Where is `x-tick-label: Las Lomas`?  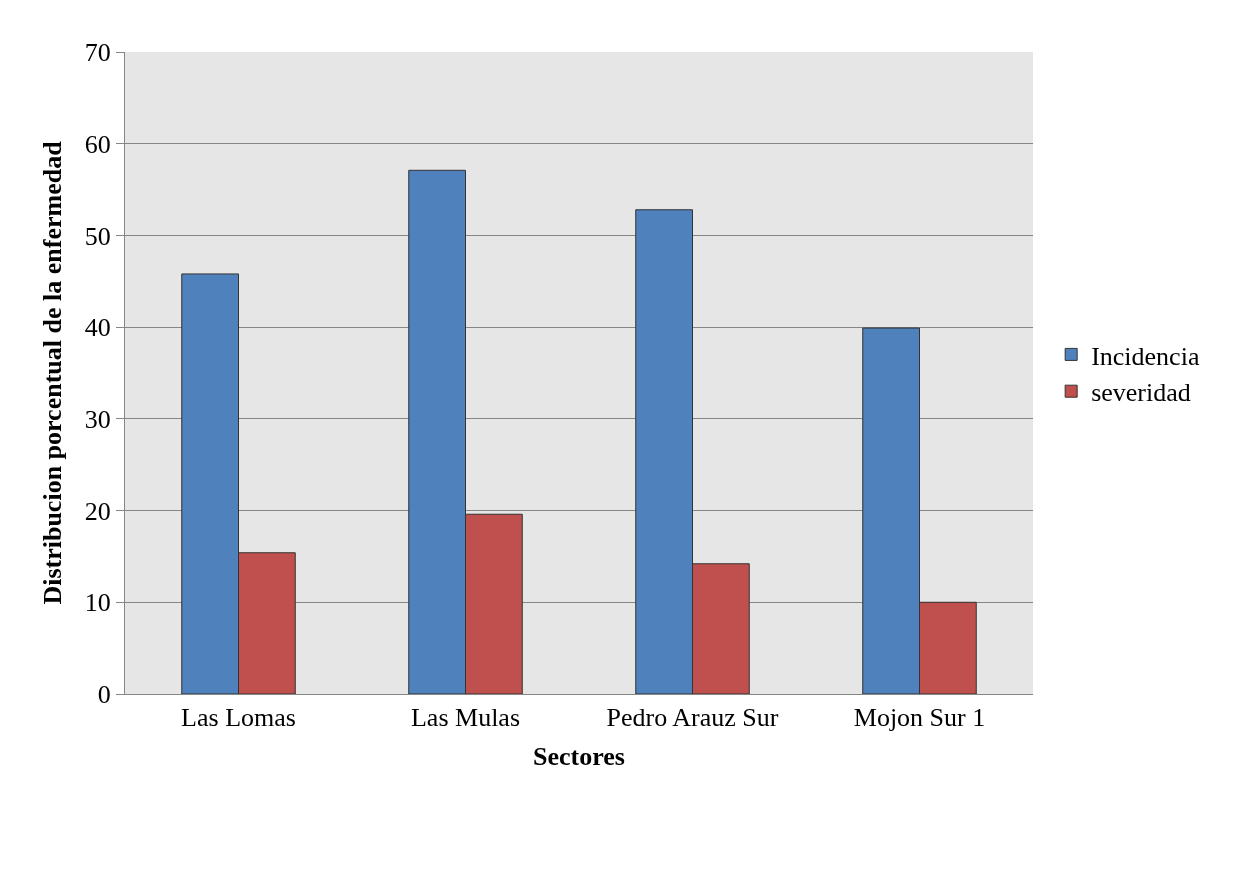 x-tick-label: Las Lomas is located at coordinates (238, 718).